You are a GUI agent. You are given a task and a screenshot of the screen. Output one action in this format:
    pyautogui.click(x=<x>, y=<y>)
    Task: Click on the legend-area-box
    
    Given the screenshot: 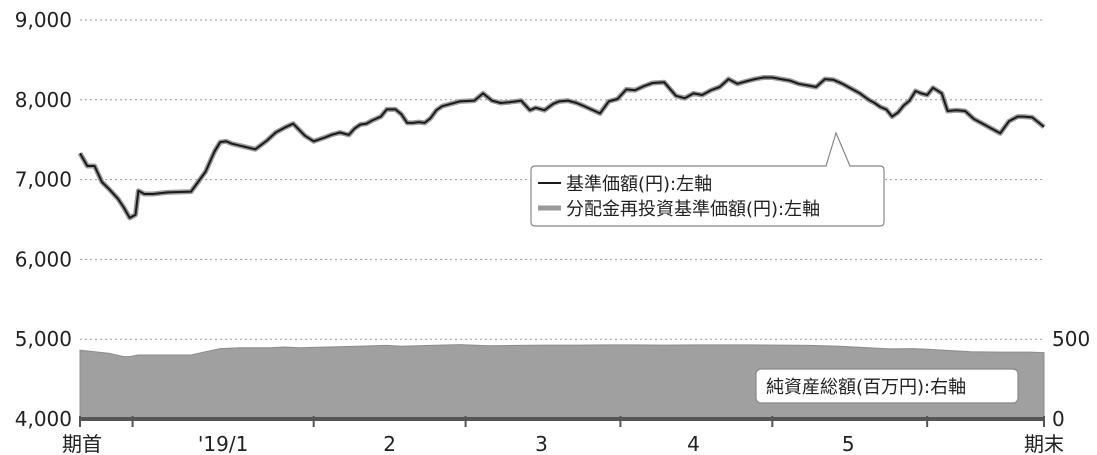 What is the action you would take?
    pyautogui.click(x=887, y=386)
    